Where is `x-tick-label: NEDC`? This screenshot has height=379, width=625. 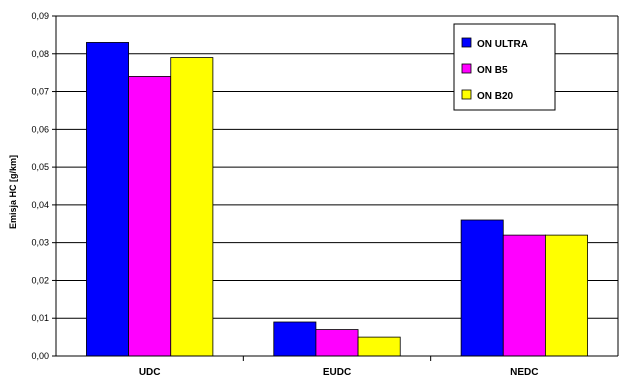 x-tick-label: NEDC is located at coordinates (524, 372).